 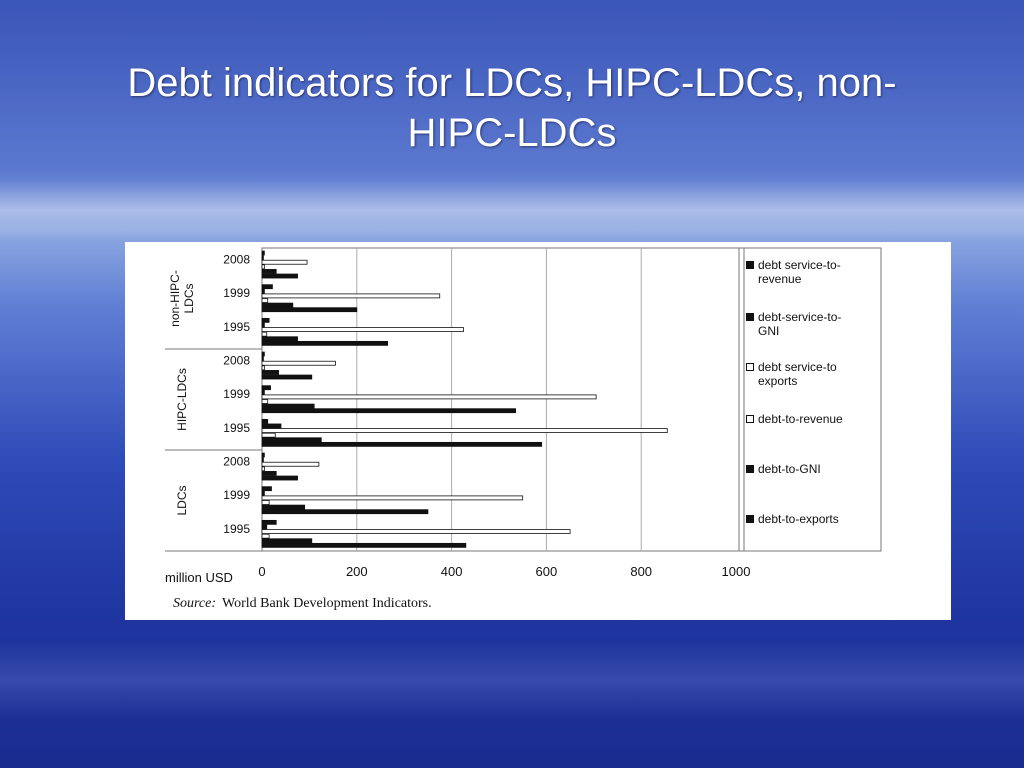 What do you see at coordinates (512, 210) in the screenshot?
I see `background-sheen-top` at bounding box center [512, 210].